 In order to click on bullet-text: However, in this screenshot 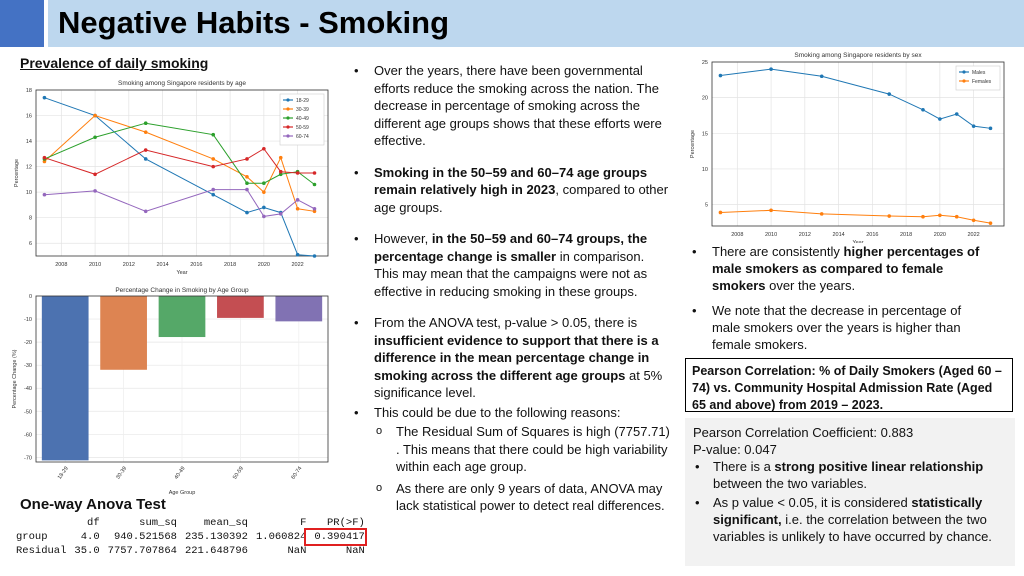, I will do `click(403, 238)`.